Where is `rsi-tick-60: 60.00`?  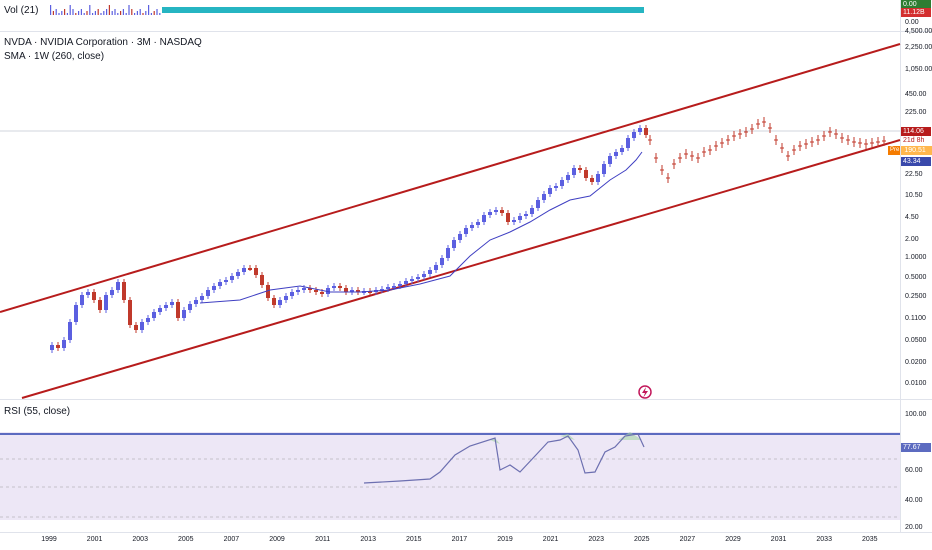 rsi-tick-60: 60.00 is located at coordinates (914, 470).